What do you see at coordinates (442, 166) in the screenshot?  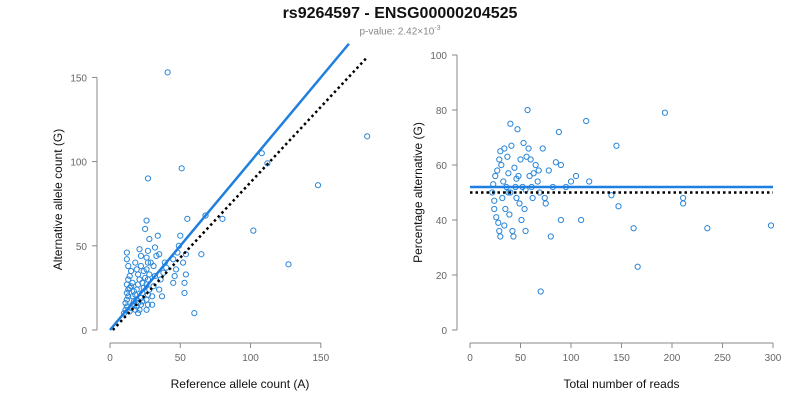 I see `y-tick-label: 60` at bounding box center [442, 166].